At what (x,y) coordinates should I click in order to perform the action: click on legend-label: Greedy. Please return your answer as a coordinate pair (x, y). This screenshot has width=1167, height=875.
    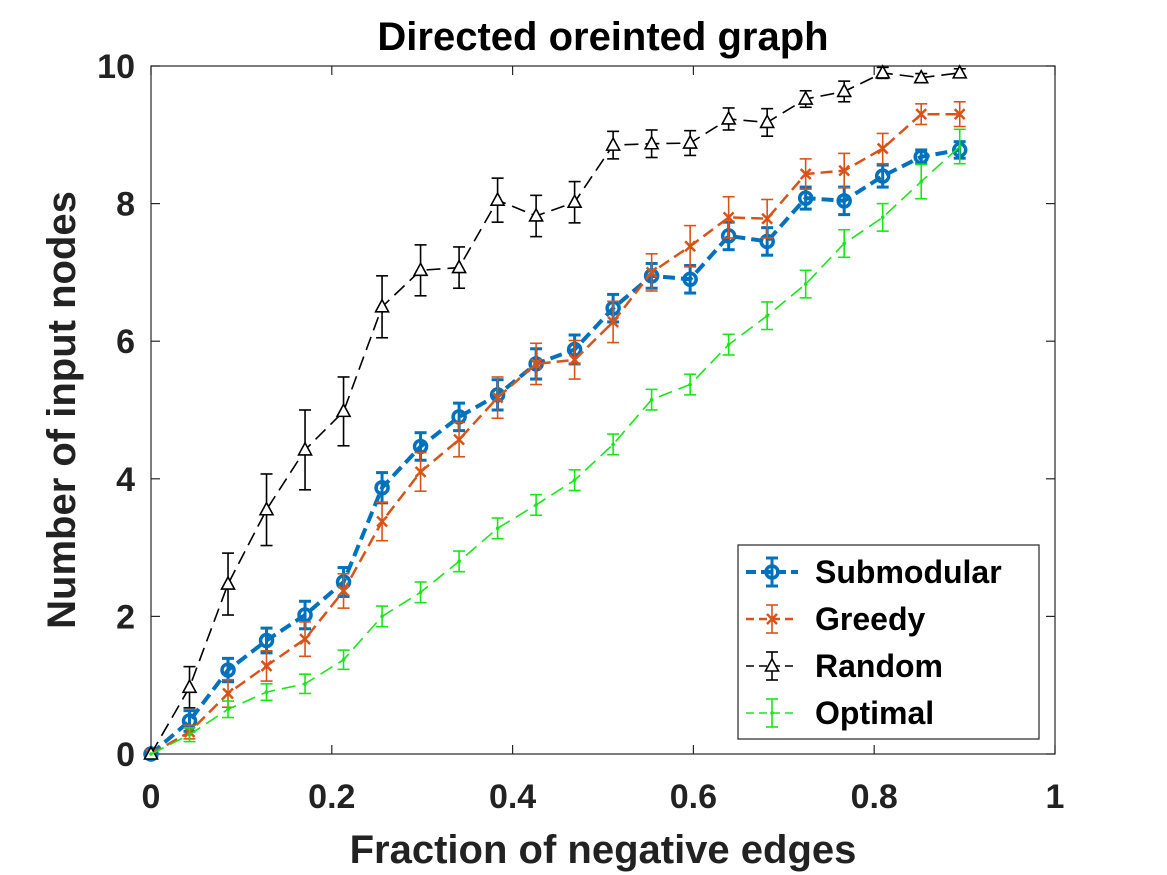
    Looking at the image, I should click on (870, 619).